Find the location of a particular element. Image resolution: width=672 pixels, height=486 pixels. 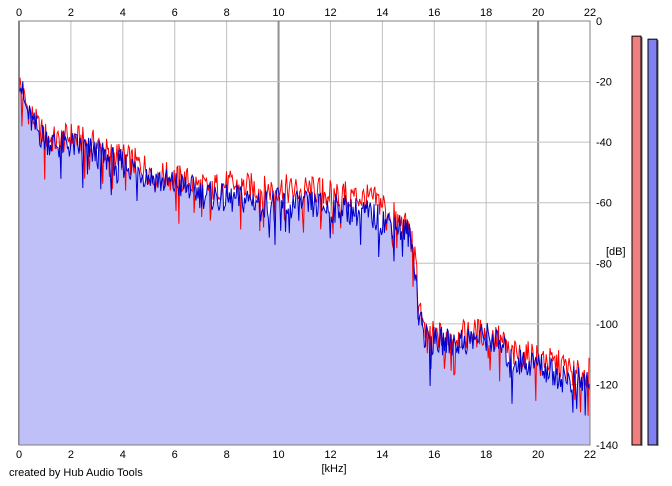

x-tick-label-bottom: 10 is located at coordinates (278, 455).